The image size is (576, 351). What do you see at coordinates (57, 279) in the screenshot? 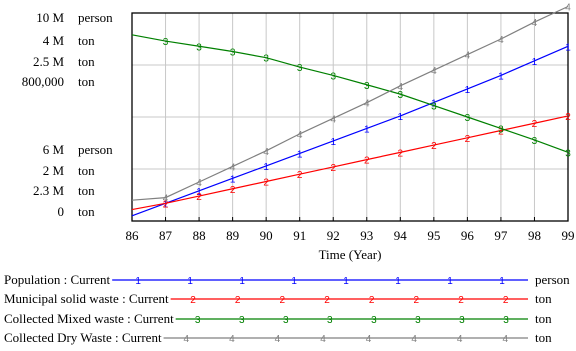
I see `legend-label: Population : Current` at bounding box center [57, 279].